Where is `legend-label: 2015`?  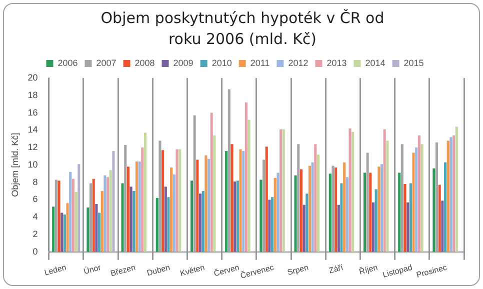
legend-label: 2015 is located at coordinates (414, 63).